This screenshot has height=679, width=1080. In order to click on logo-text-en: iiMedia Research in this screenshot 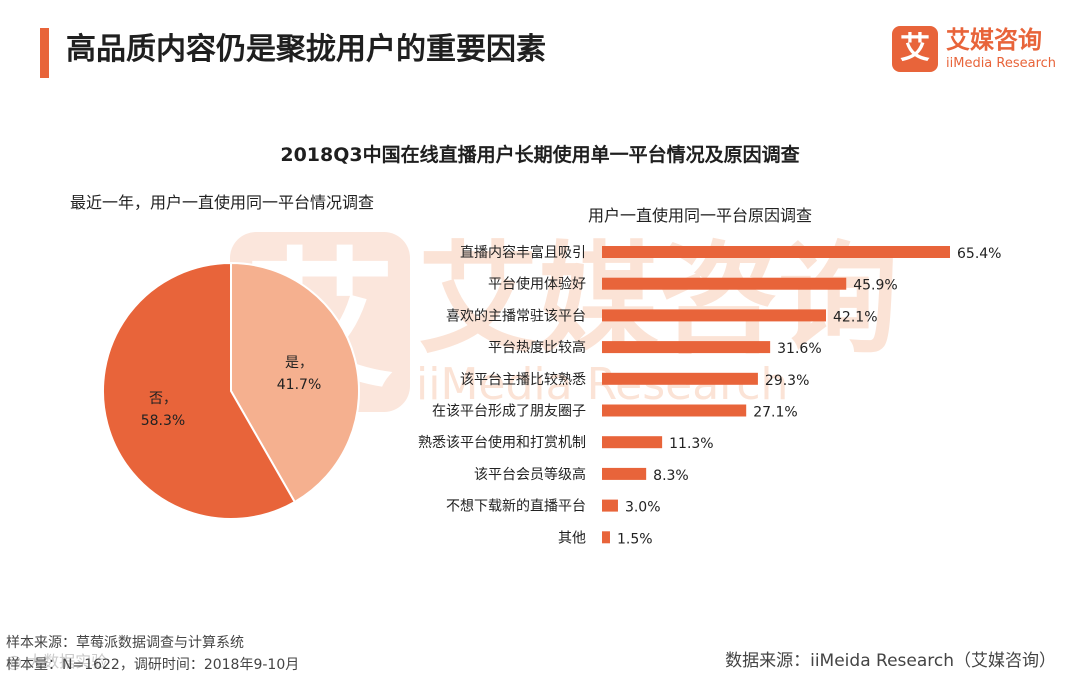, I will do `click(1001, 63)`.